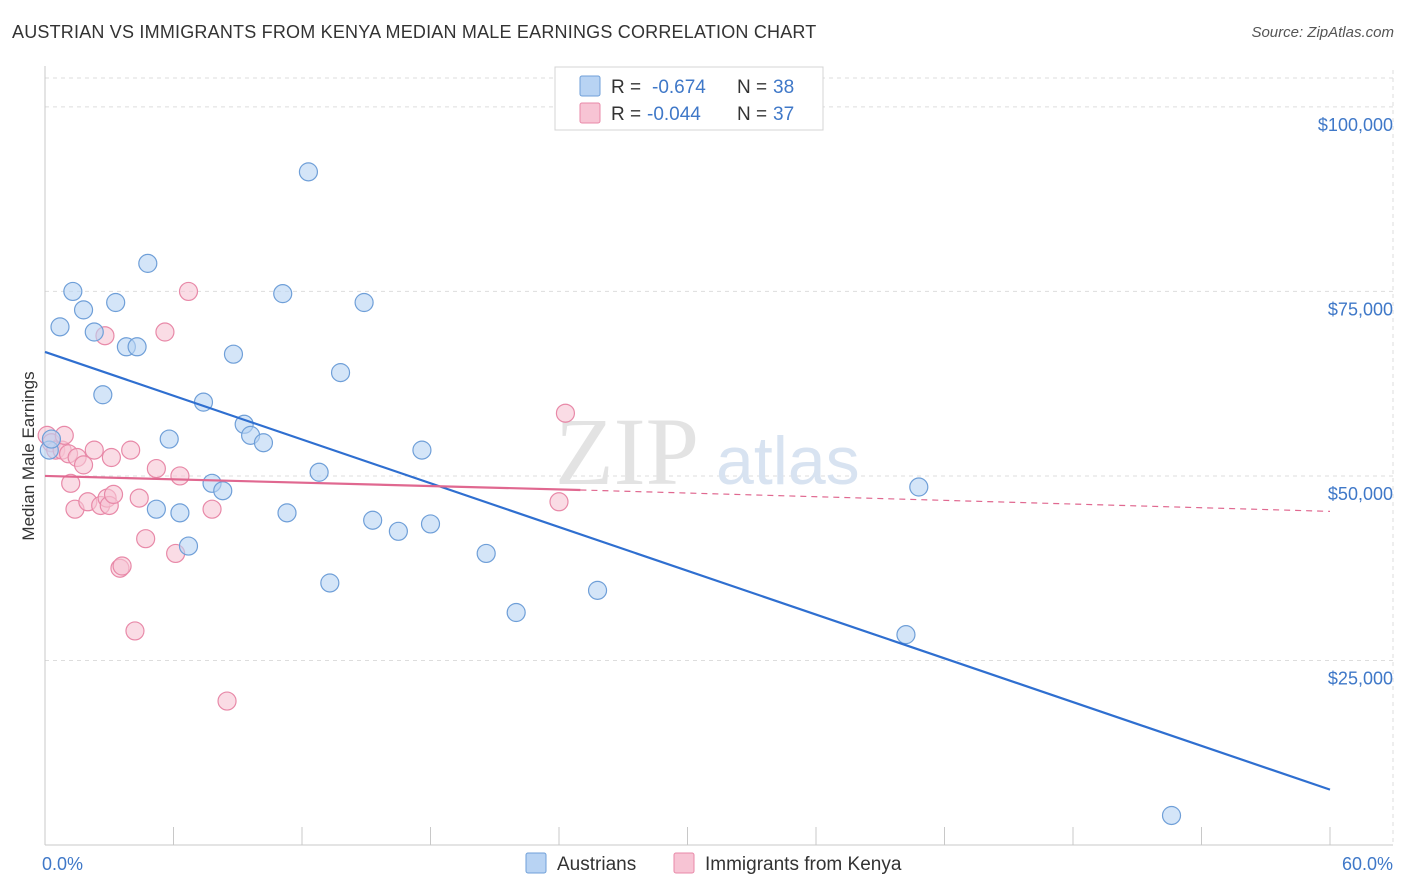 Image resolution: width=1406 pixels, height=892 pixels. Describe the element at coordinates (536, 863) in the screenshot. I see `bottom-legend-swatch-austrians` at that location.